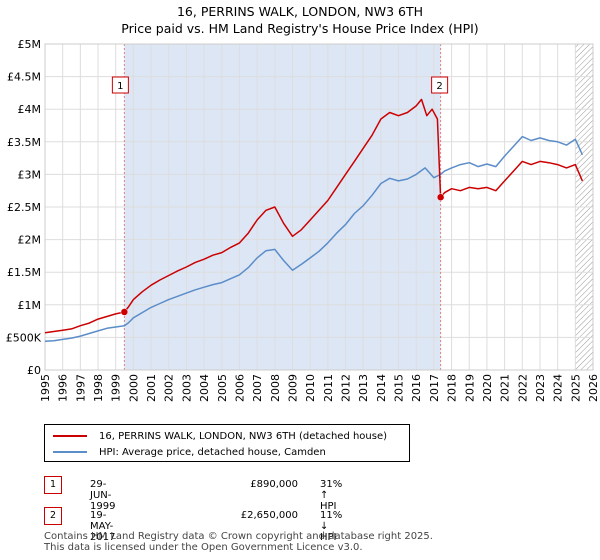 Image resolution: width=600 pixels, height=560 pixels. What do you see at coordinates (310, 388) in the screenshot?
I see `x-tick-label: 2010` at bounding box center [310, 388].